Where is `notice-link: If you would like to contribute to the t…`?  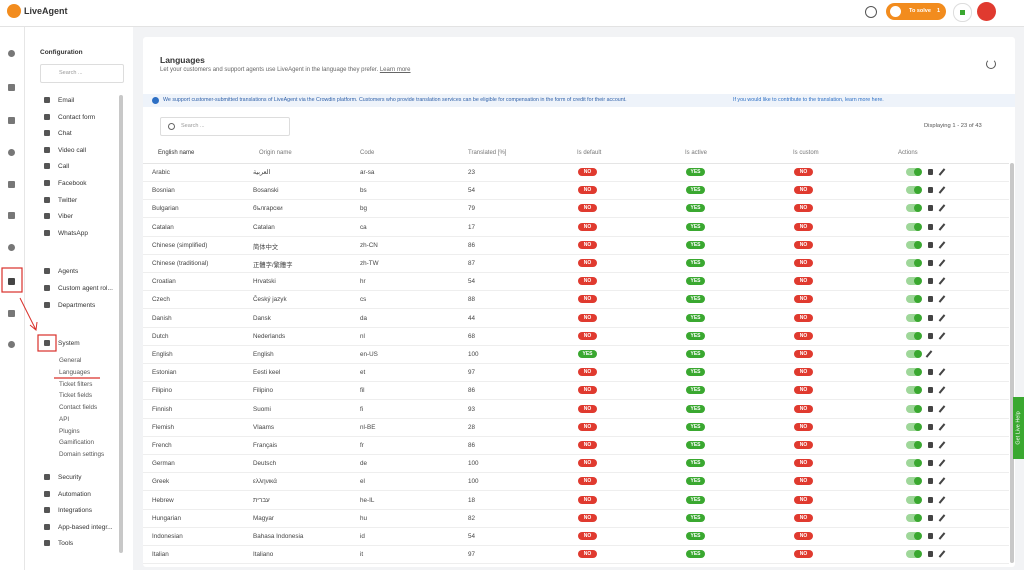
notice-link: If you would like to contribute to the t… is located at coordinates (808, 100).